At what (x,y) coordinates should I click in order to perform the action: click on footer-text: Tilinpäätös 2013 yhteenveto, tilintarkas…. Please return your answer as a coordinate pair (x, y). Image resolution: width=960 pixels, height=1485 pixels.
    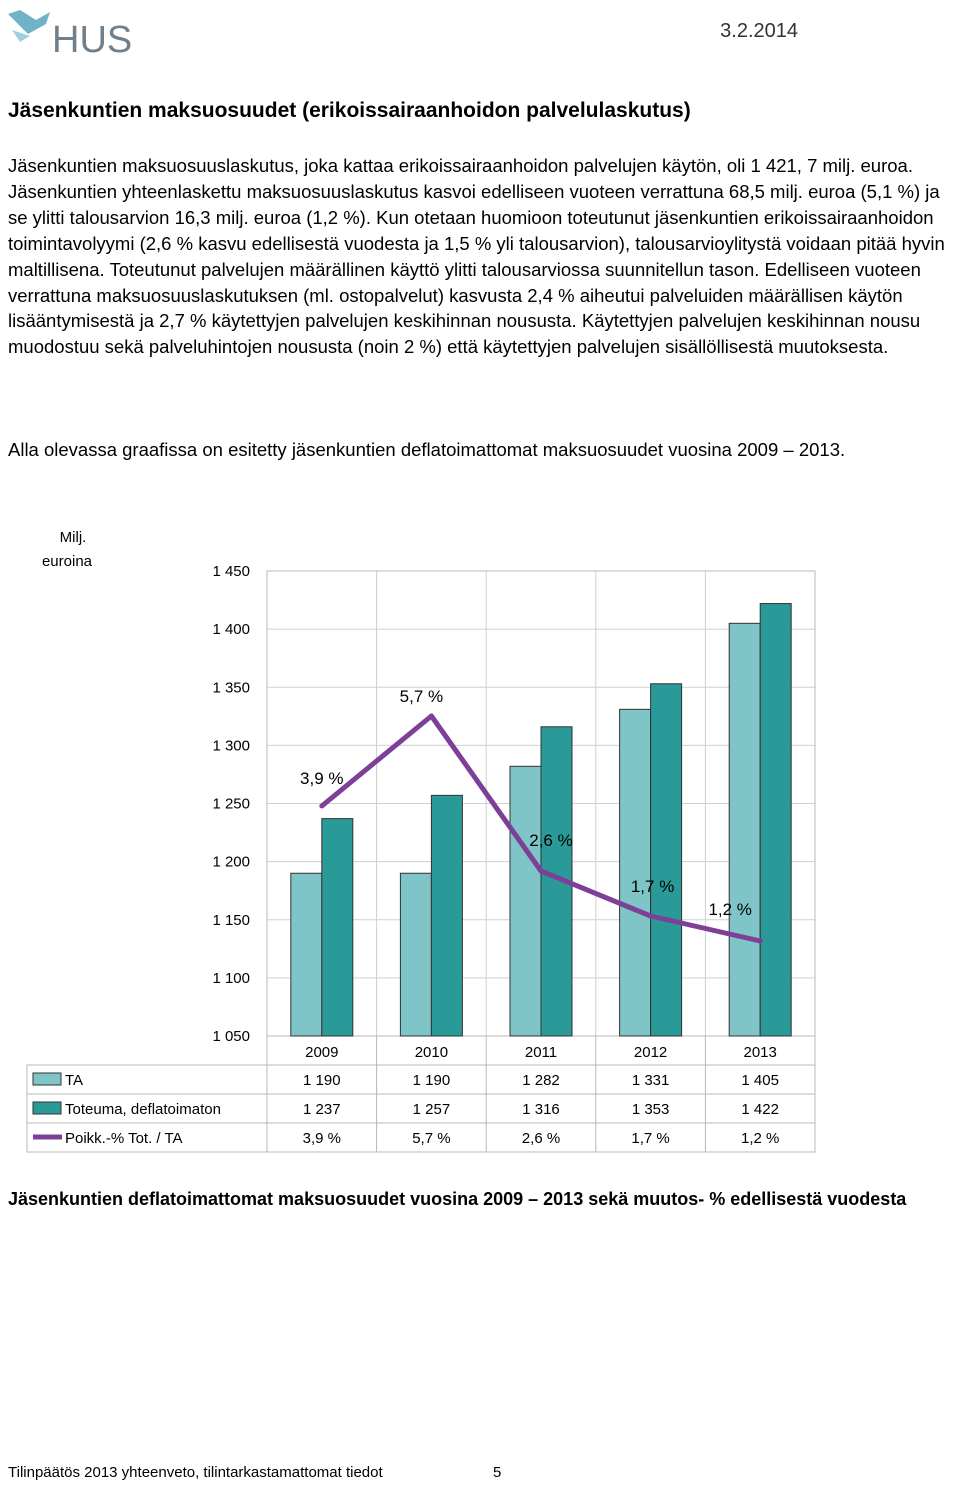
    Looking at the image, I should click on (195, 1472).